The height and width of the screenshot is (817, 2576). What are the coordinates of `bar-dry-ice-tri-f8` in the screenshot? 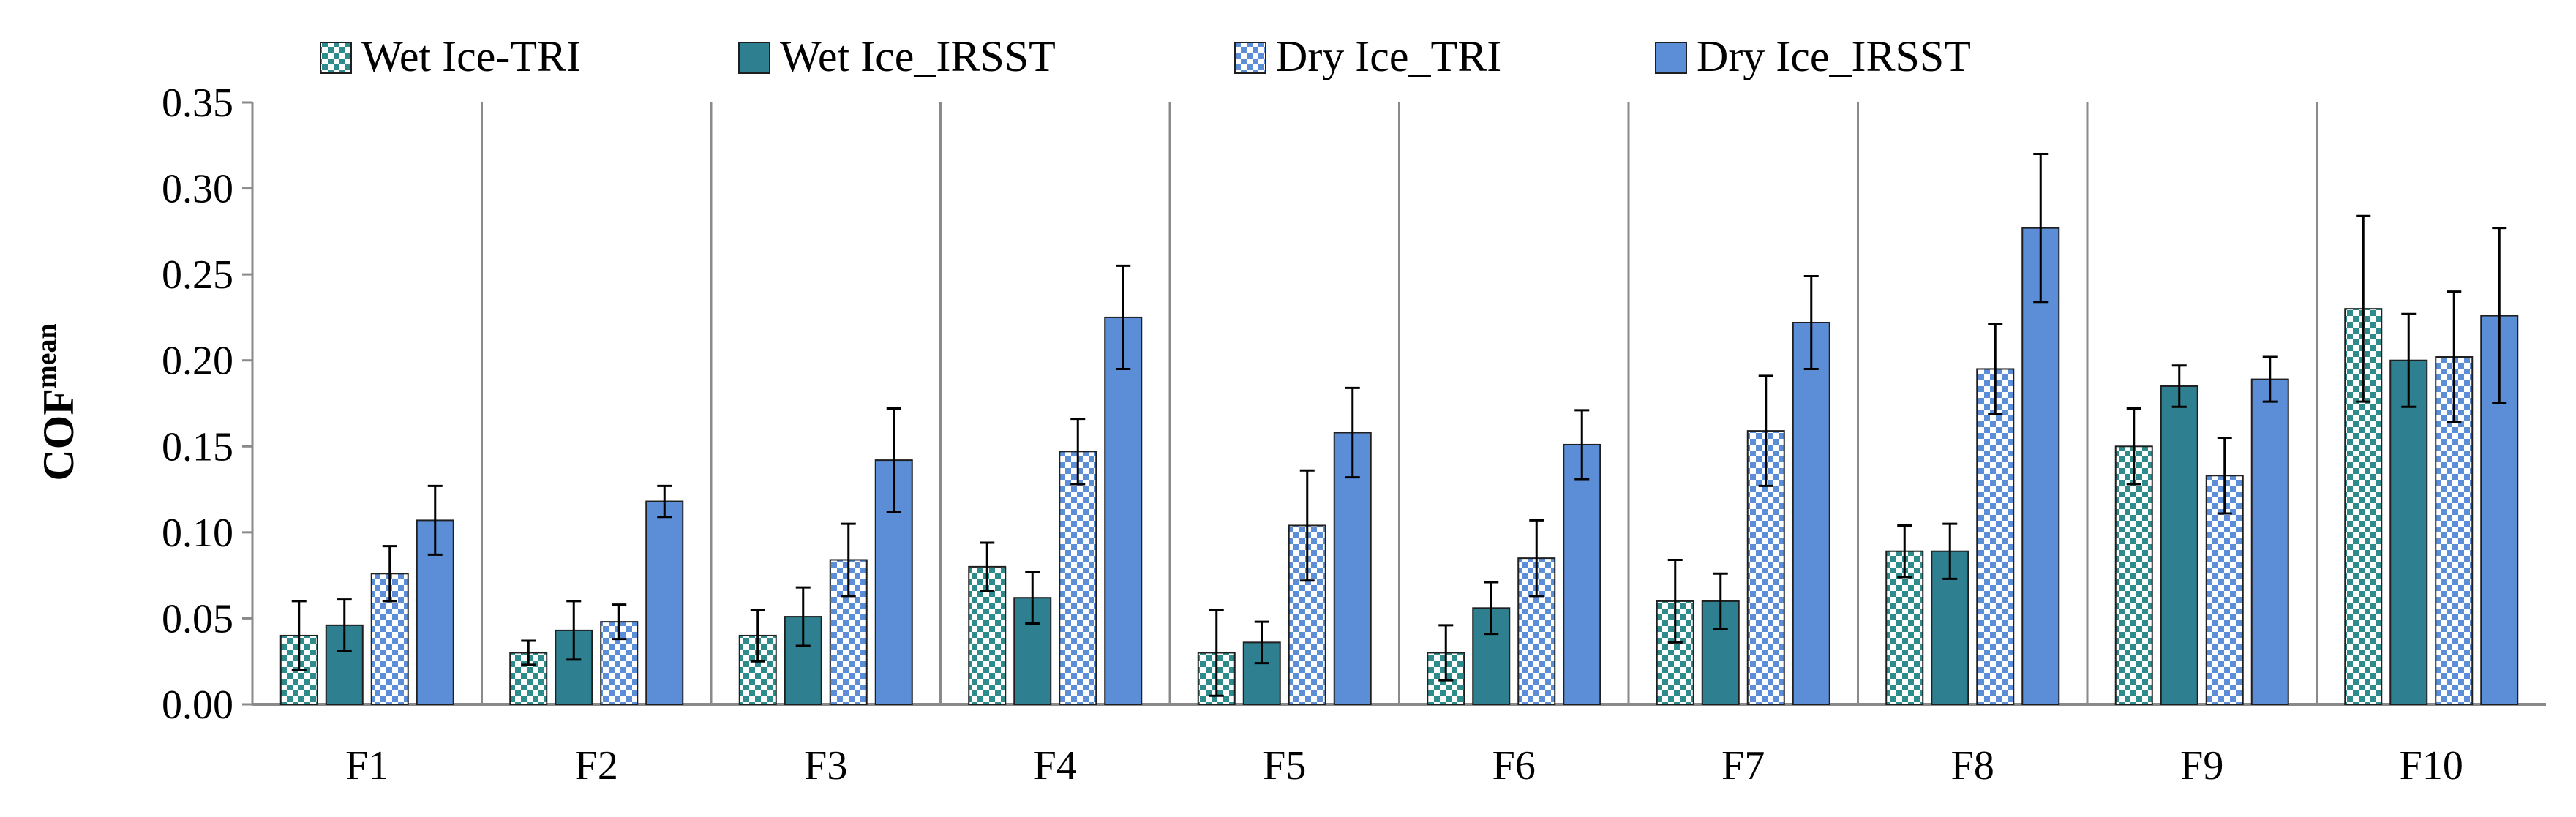 It's located at (1996, 536).